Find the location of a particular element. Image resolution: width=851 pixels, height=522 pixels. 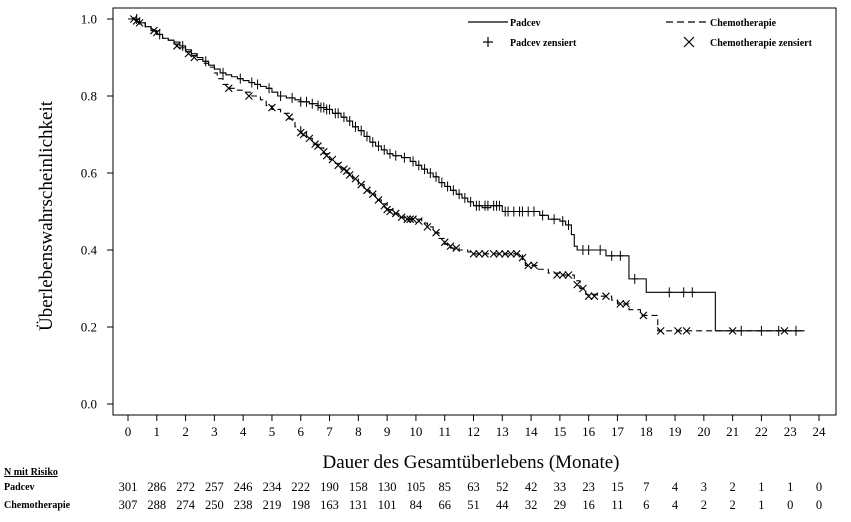

x-tick-label: 20 is located at coordinates (703, 431).